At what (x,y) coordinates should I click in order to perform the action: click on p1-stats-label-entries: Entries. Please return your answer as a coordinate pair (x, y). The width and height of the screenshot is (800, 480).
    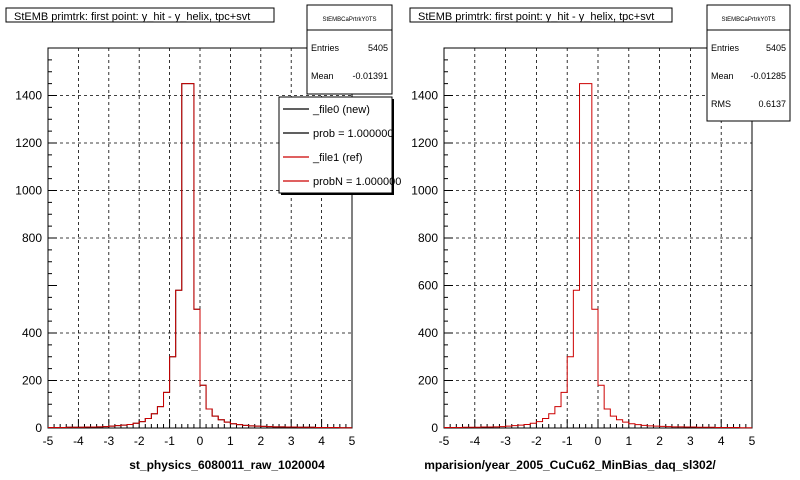
    Looking at the image, I should click on (725, 48).